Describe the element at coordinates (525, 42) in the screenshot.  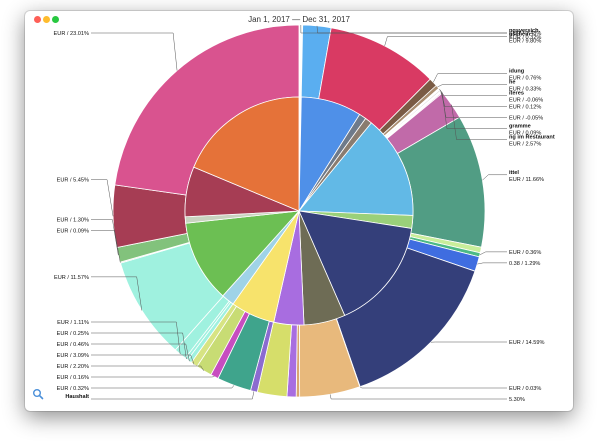
I see `slice-amount-2: EUR / 9.80%` at that location.